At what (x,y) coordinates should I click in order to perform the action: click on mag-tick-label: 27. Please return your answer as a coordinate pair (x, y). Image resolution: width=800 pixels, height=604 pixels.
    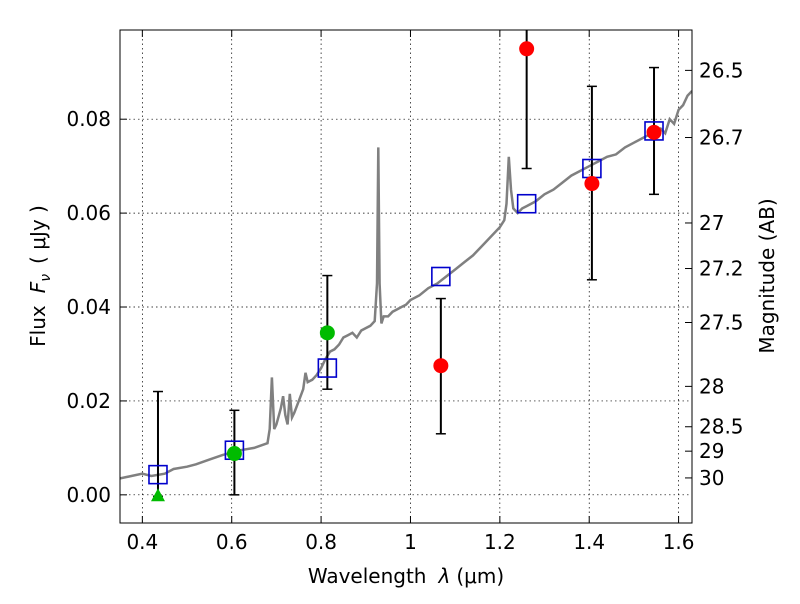
    Looking at the image, I should click on (711, 223).